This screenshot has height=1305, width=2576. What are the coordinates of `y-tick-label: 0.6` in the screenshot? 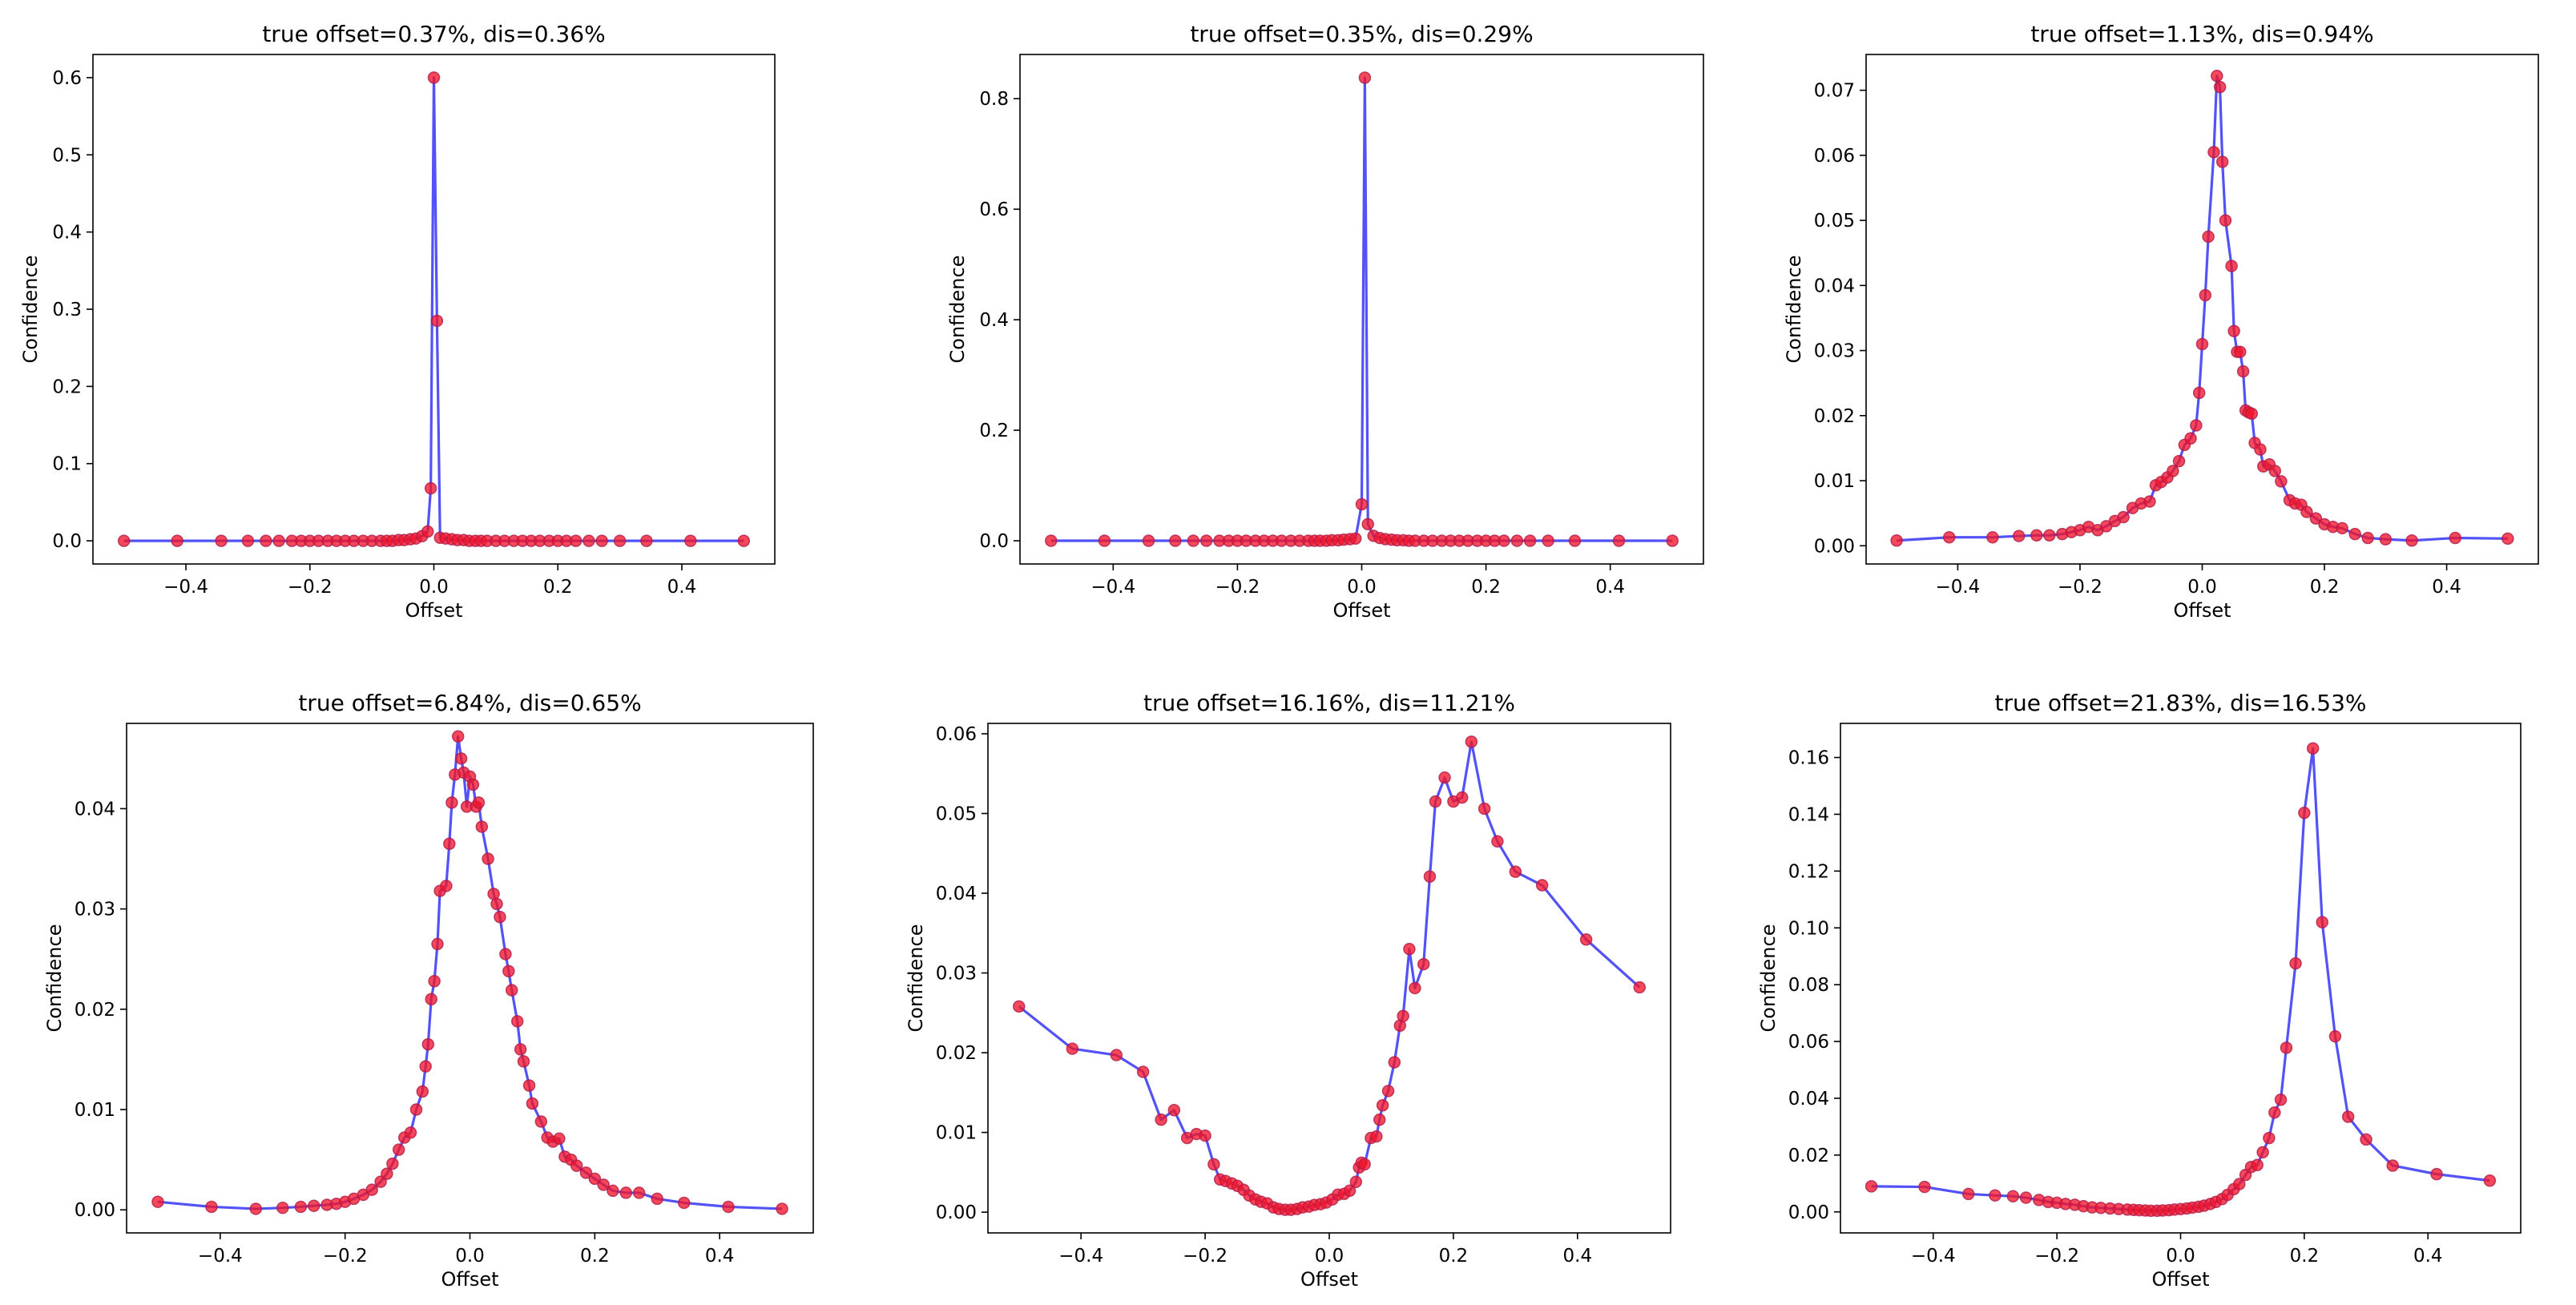 It's located at (67, 78).